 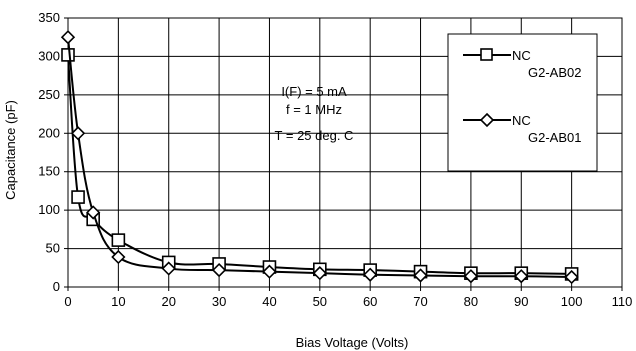 What do you see at coordinates (219, 301) in the screenshot?
I see `x-tick-label: 30` at bounding box center [219, 301].